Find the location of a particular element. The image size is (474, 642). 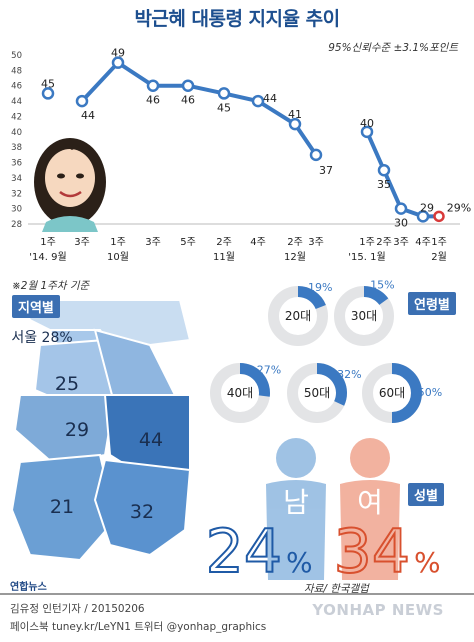

age-category-label: 50대 is located at coordinates (317, 393).